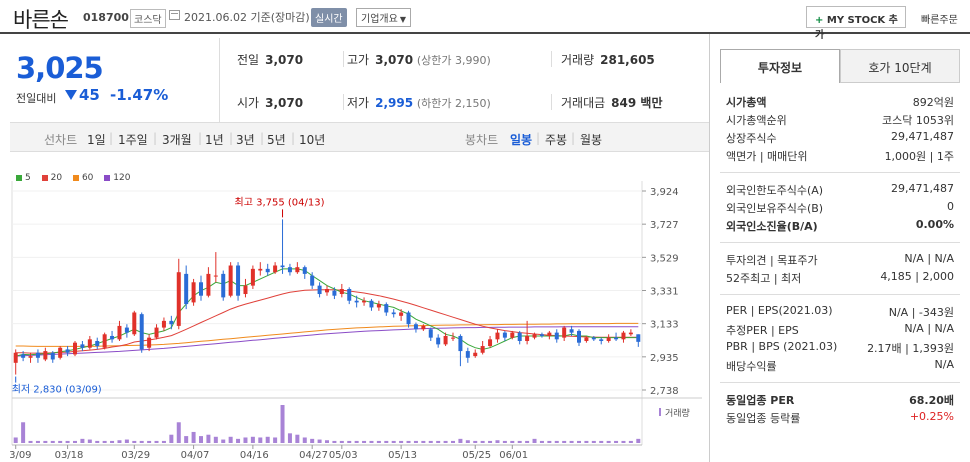  Describe the element at coordinates (69, 455) in the screenshot. I see `x-tick-label: 03/18` at that location.